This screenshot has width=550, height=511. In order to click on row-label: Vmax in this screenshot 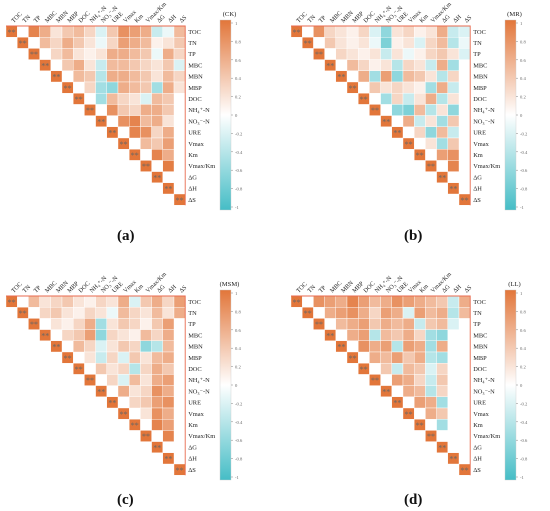, I will do `click(481, 144)`.